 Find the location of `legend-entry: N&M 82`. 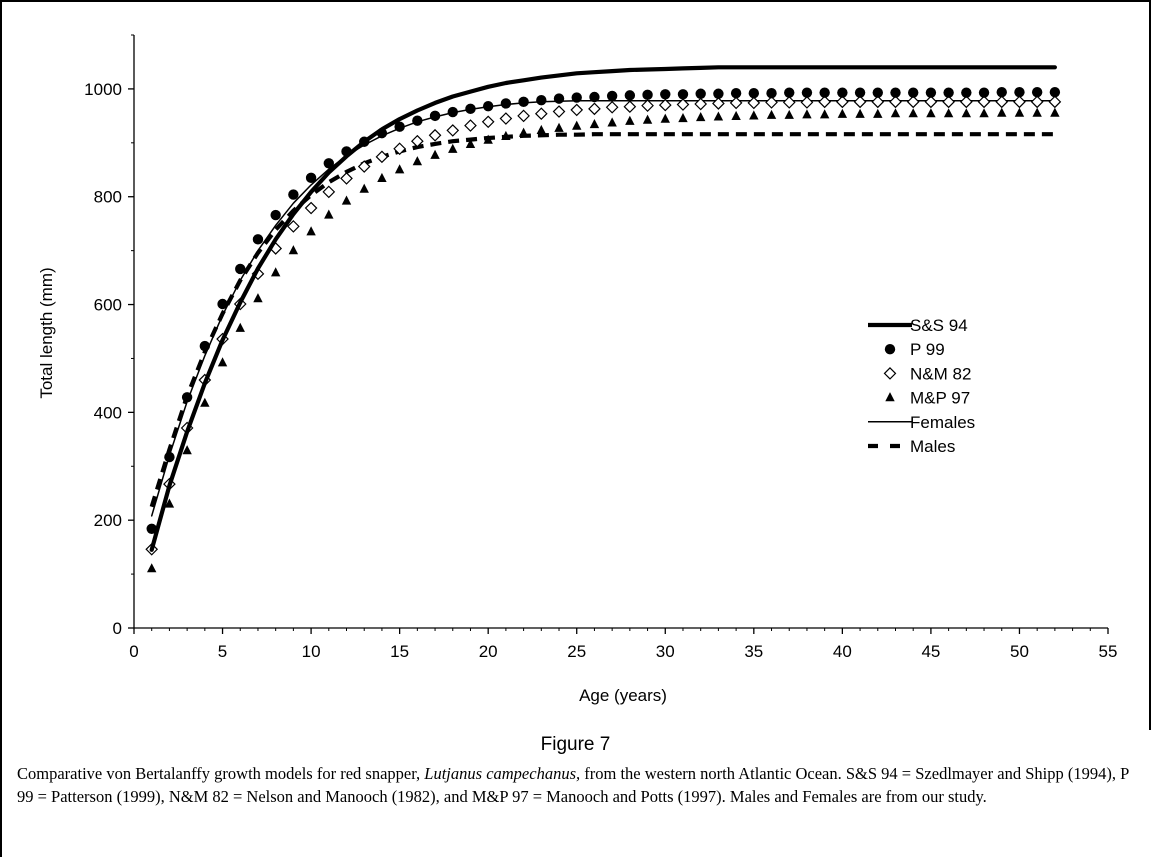

legend-entry: N&M 82 is located at coordinates (927, 373).